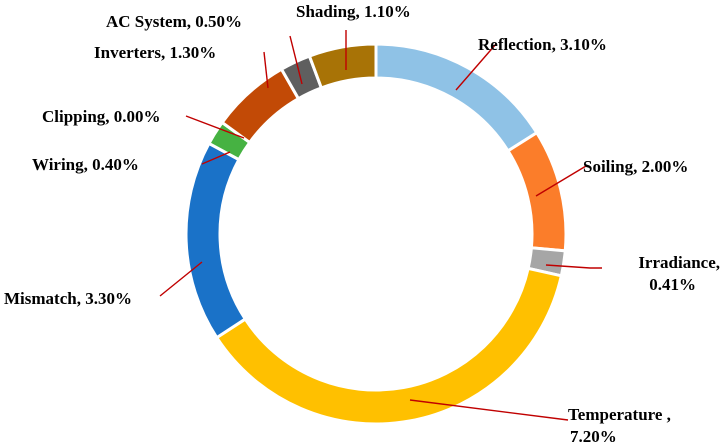 The height and width of the screenshot is (448, 726). I want to click on leader-line-clipping, so click(215, 127).